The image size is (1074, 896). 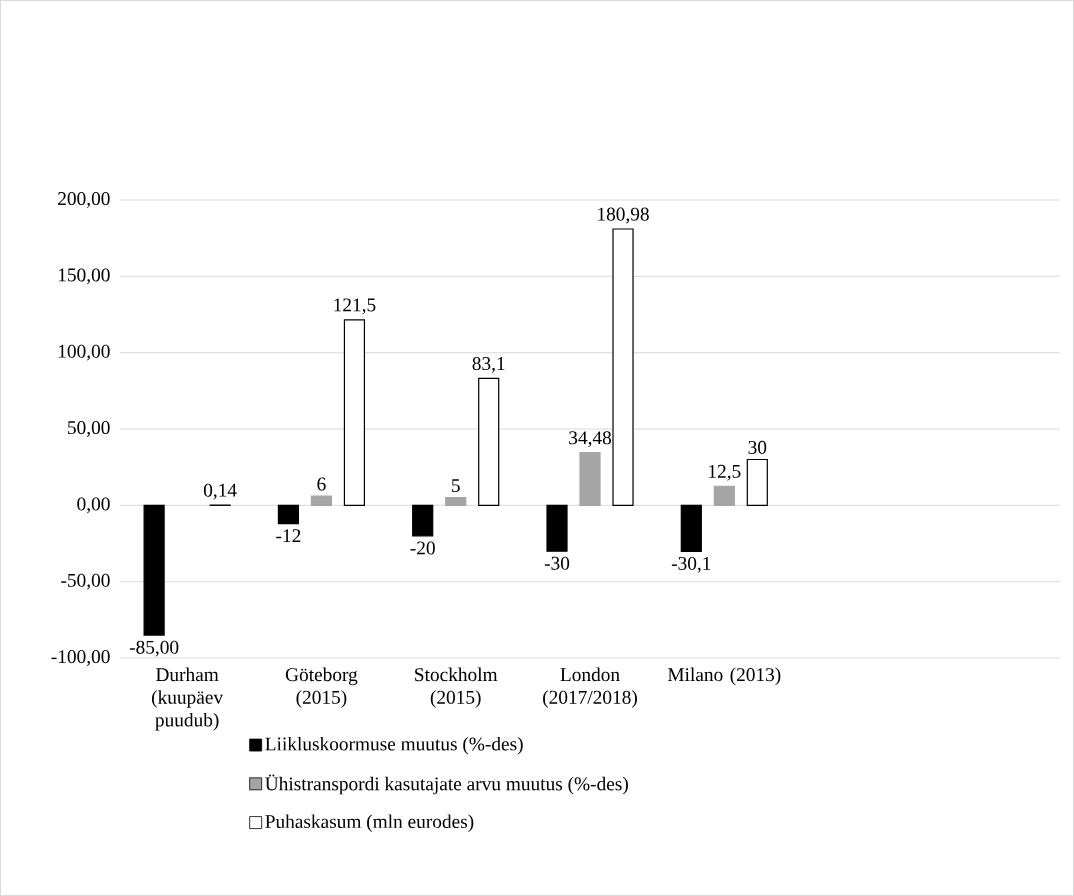 What do you see at coordinates (488, 365) in the screenshot?
I see `data-label: 83,1` at bounding box center [488, 365].